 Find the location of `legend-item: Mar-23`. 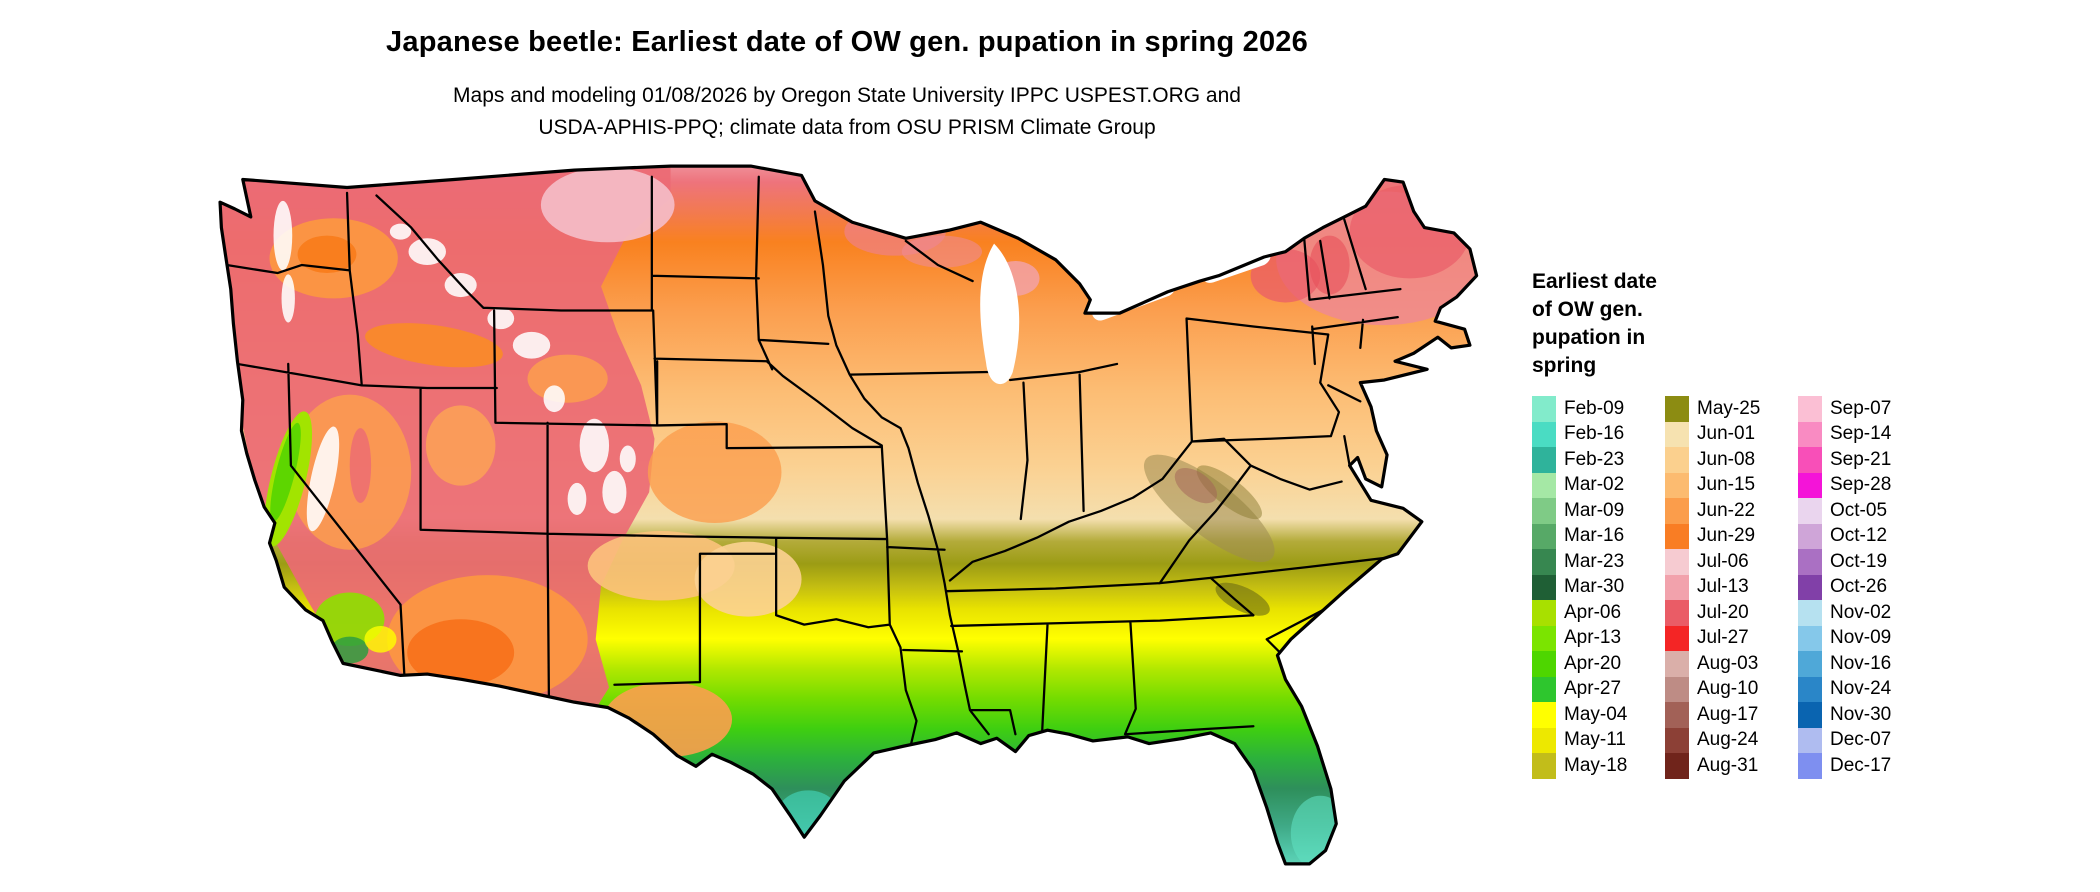

legend-item: Mar-23 is located at coordinates (1598, 562).